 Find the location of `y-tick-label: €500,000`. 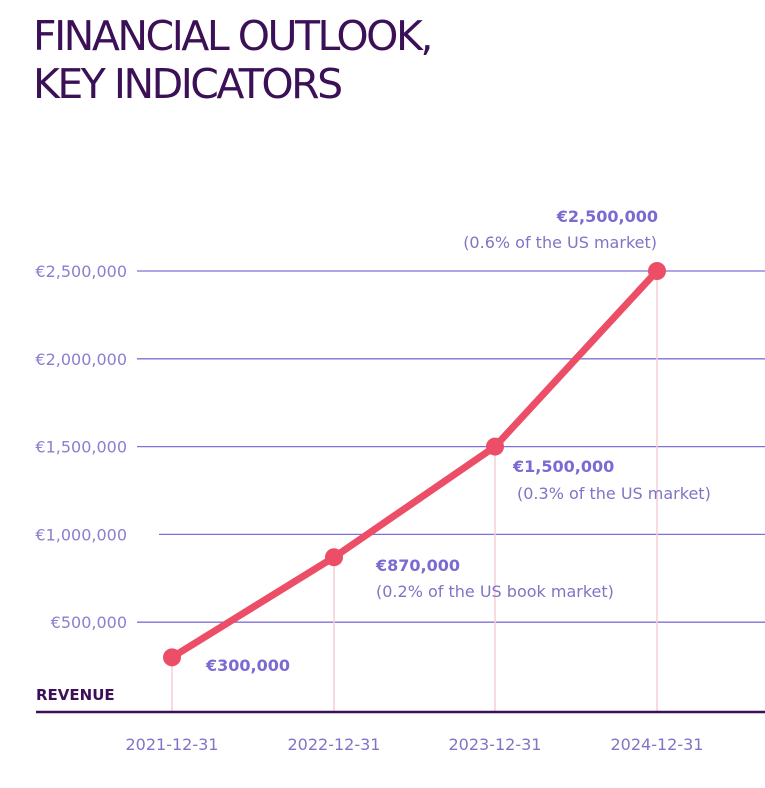

y-tick-label: €500,000 is located at coordinates (89, 622).